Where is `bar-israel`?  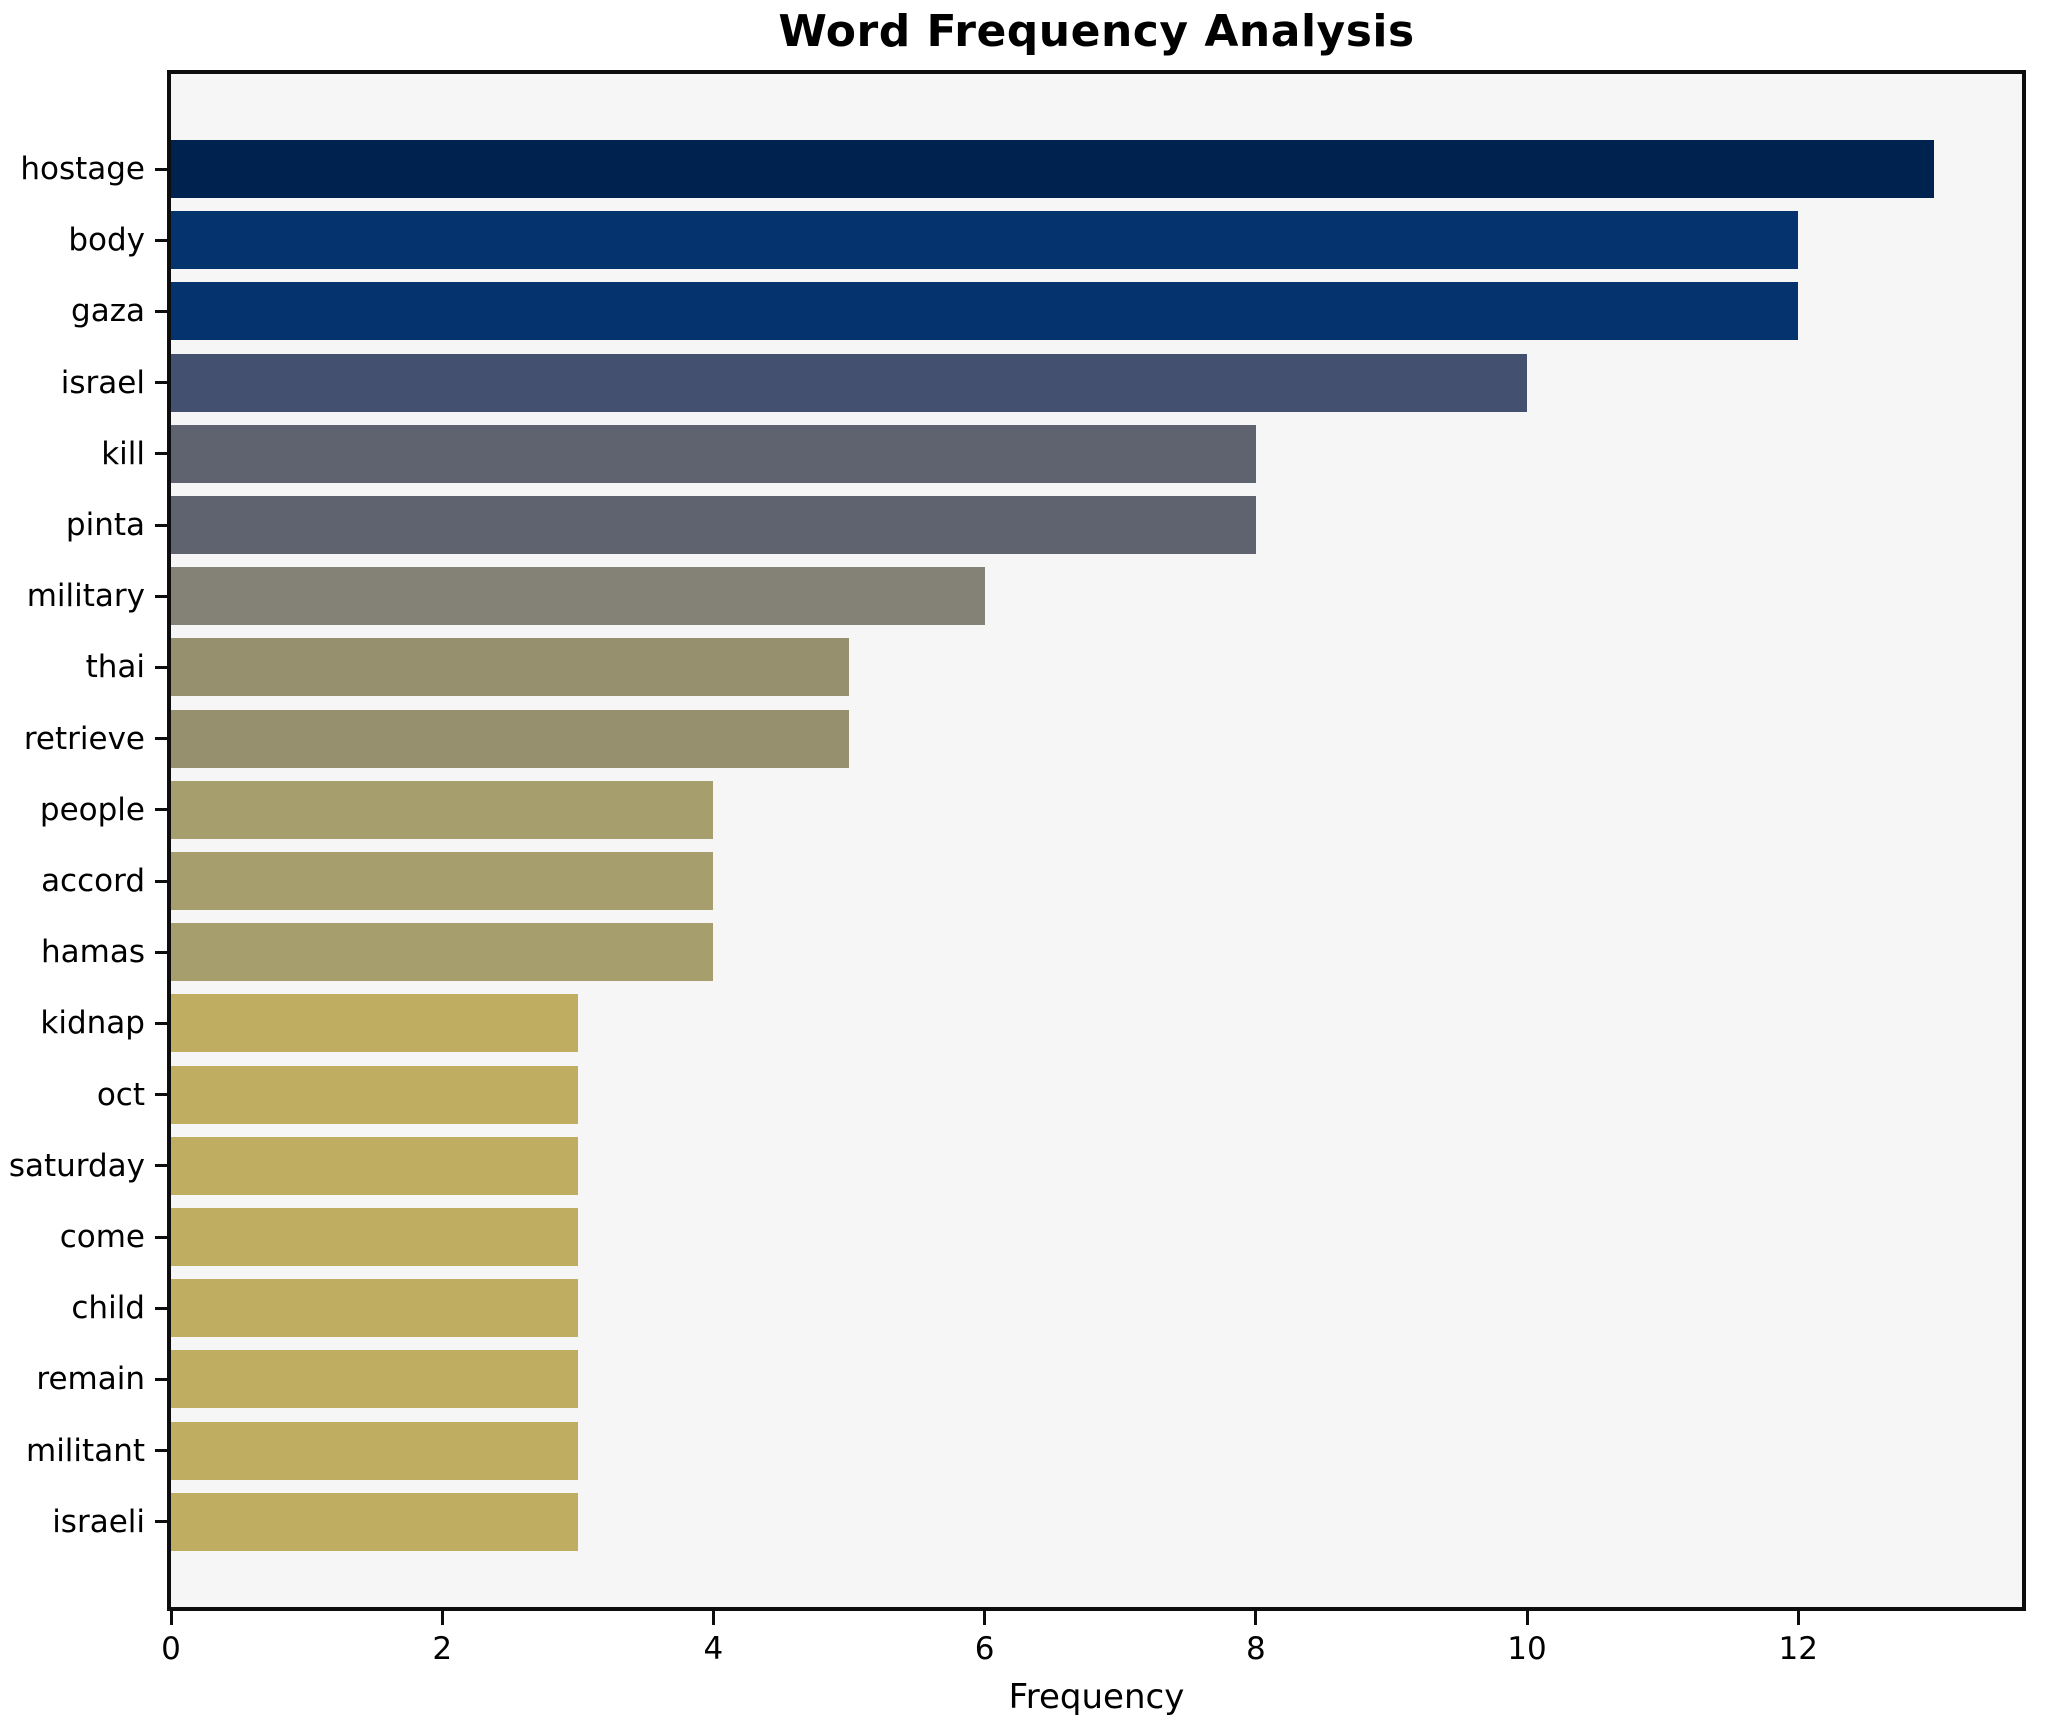 bar-israel is located at coordinates (849, 382).